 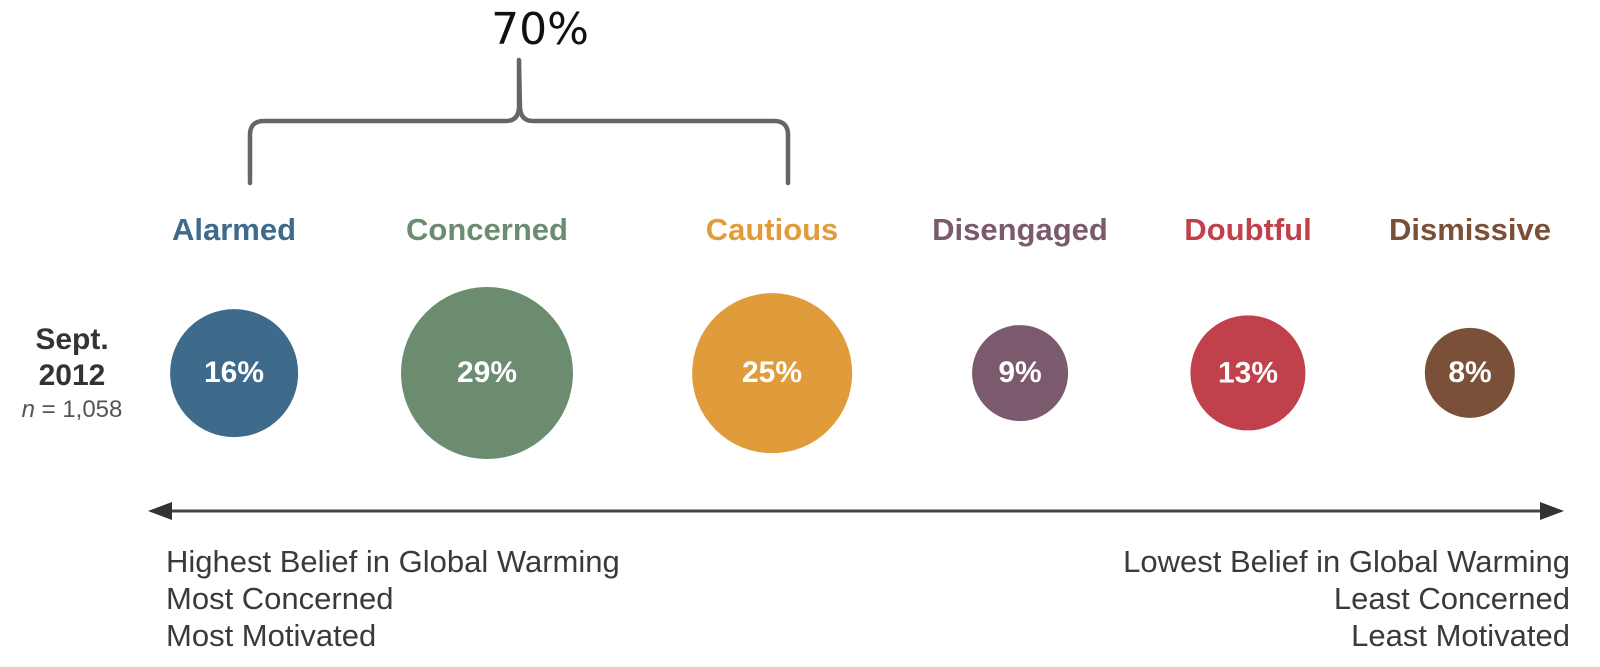 What do you see at coordinates (271, 635) in the screenshot?
I see `axis-left-line-3: Most Motivated` at bounding box center [271, 635].